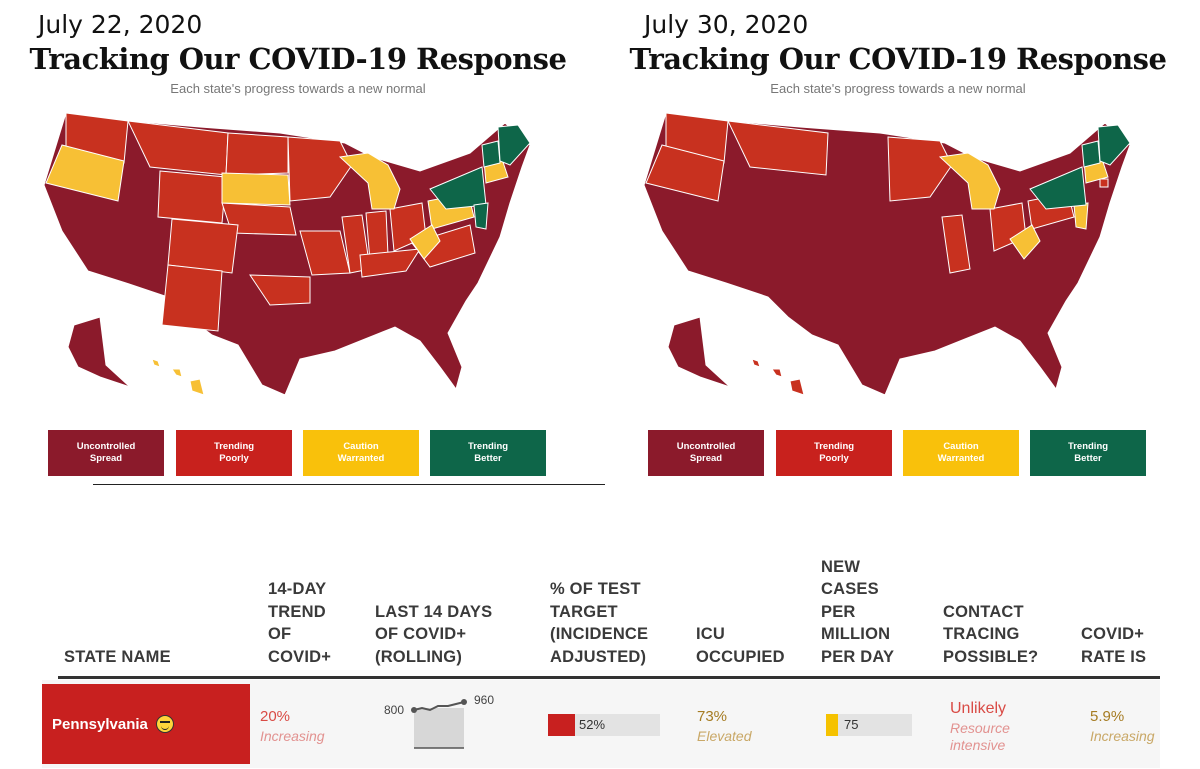  What do you see at coordinates (421, 634) in the screenshot?
I see `header-line: OF COVID+` at bounding box center [421, 634].